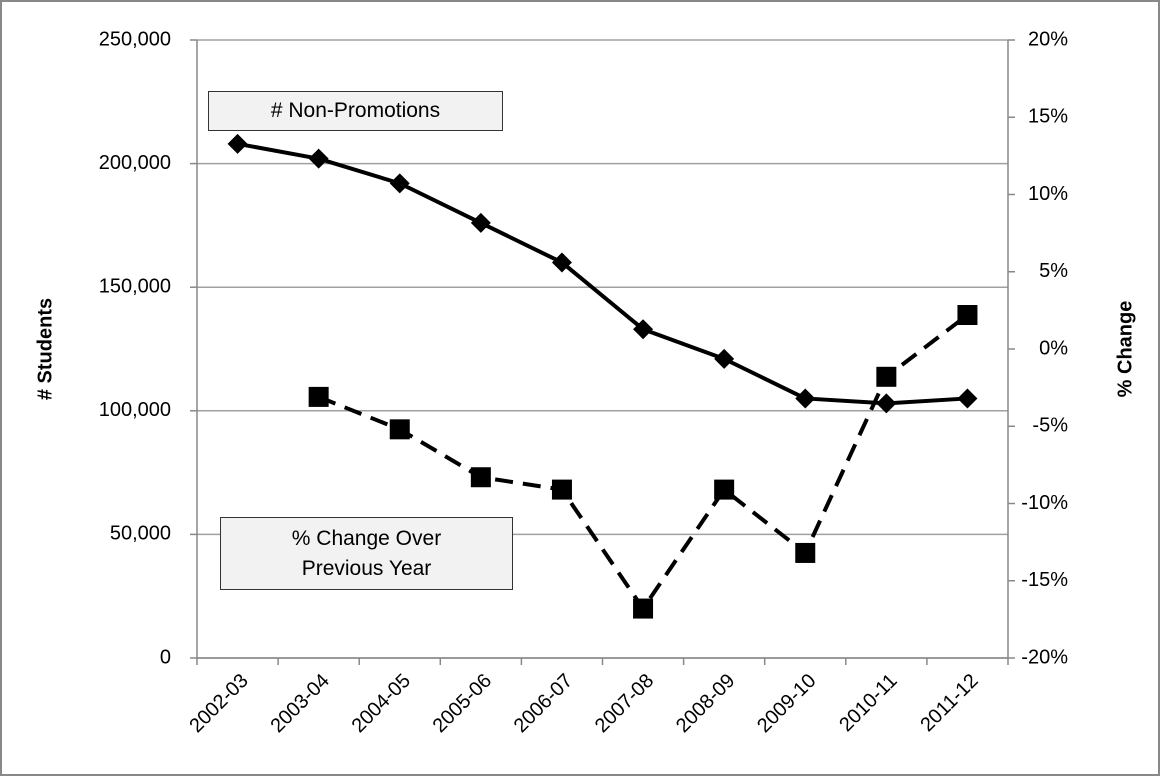 This screenshot has width=1160, height=776. Describe the element at coordinates (45, 349) in the screenshot. I see `y-axis-title: # Students` at that location.